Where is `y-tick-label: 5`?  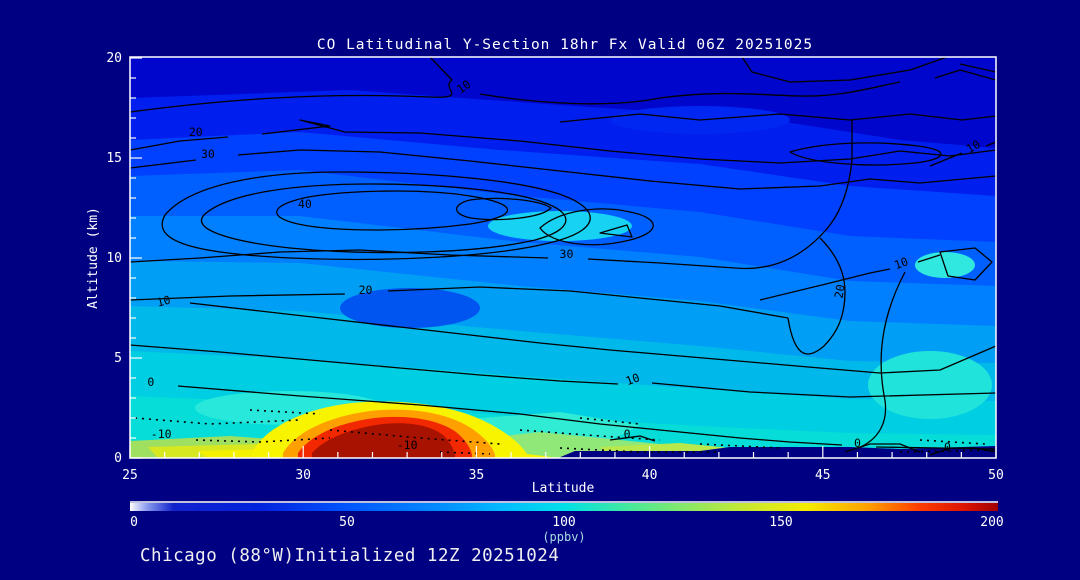
y-tick-label: 5 is located at coordinates (118, 358).